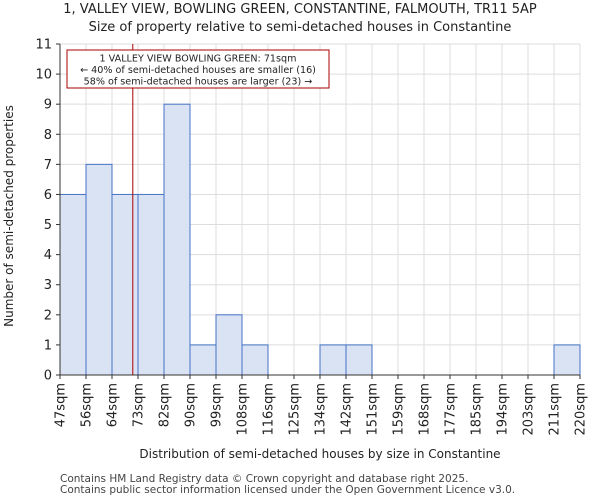 Image resolution: width=600 pixels, height=500 pixels. Describe the element at coordinates (217, 405) in the screenshot. I see `x-tick-label: 99sqm` at that location.